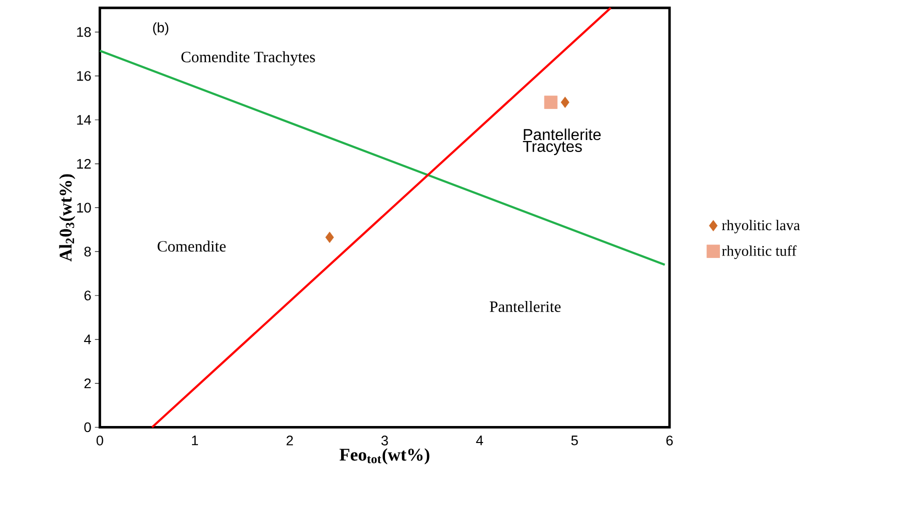  What do you see at coordinates (669, 441) in the screenshot?
I see `x-tick-label: 6` at bounding box center [669, 441].